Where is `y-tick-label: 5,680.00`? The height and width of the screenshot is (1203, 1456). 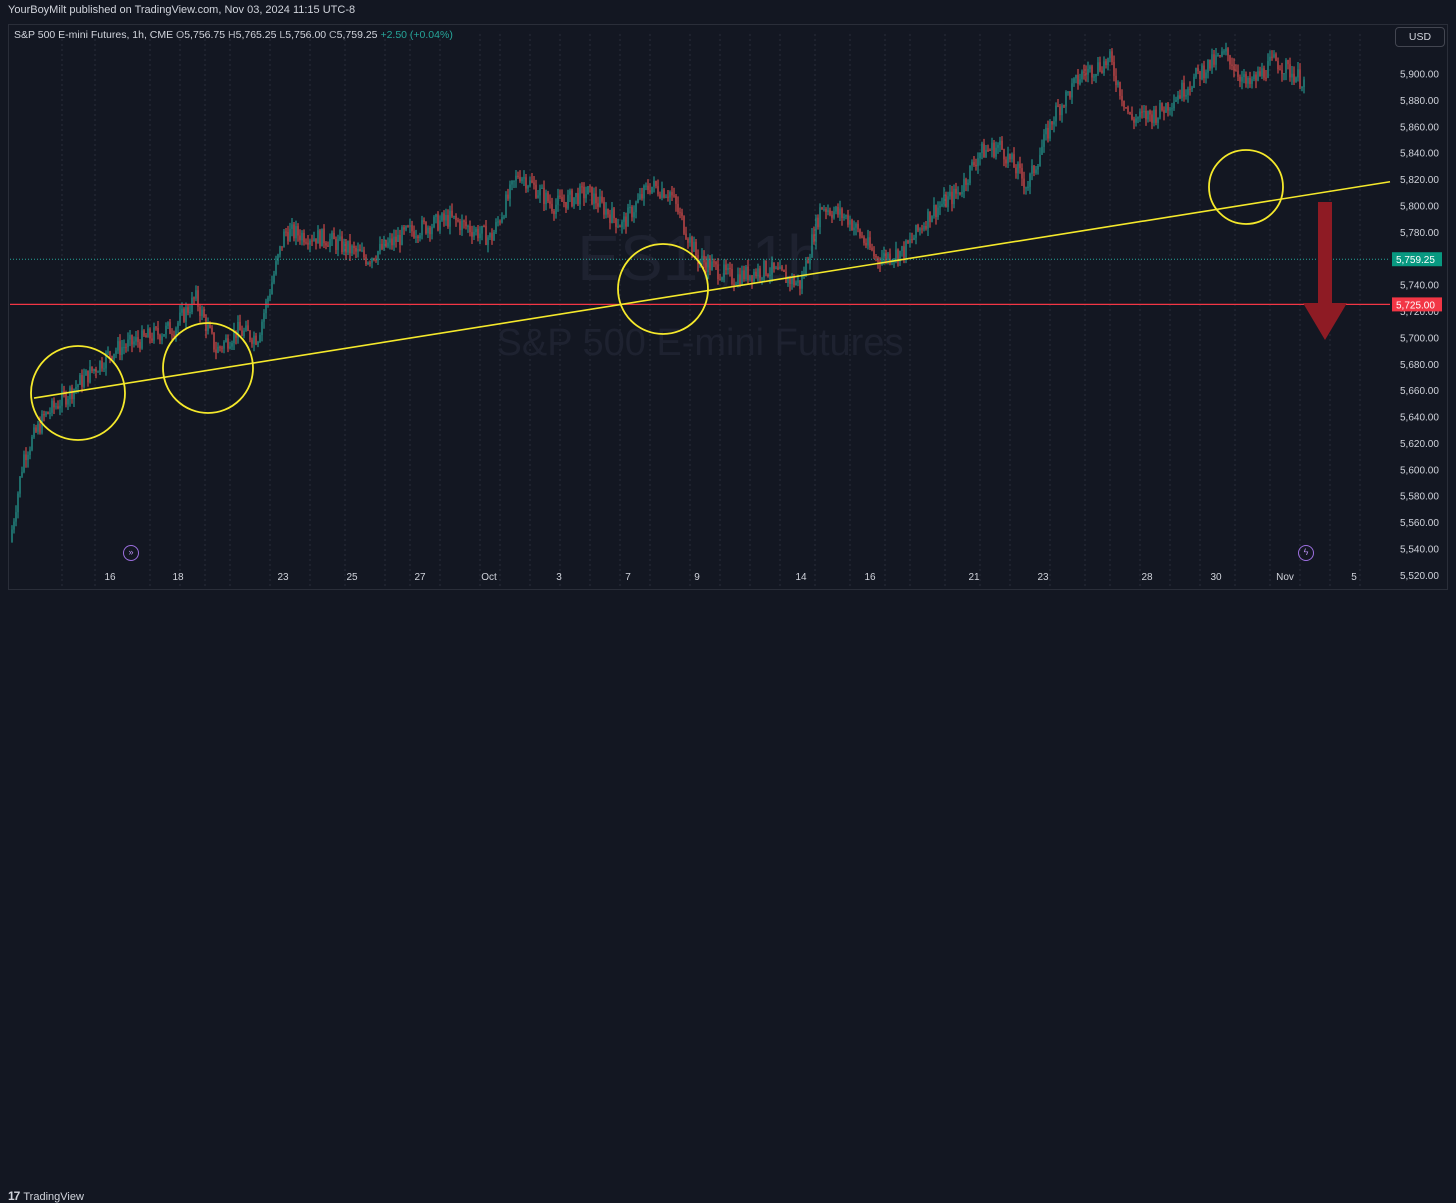
y-tick-label: 5,680.00 is located at coordinates (1419, 365).